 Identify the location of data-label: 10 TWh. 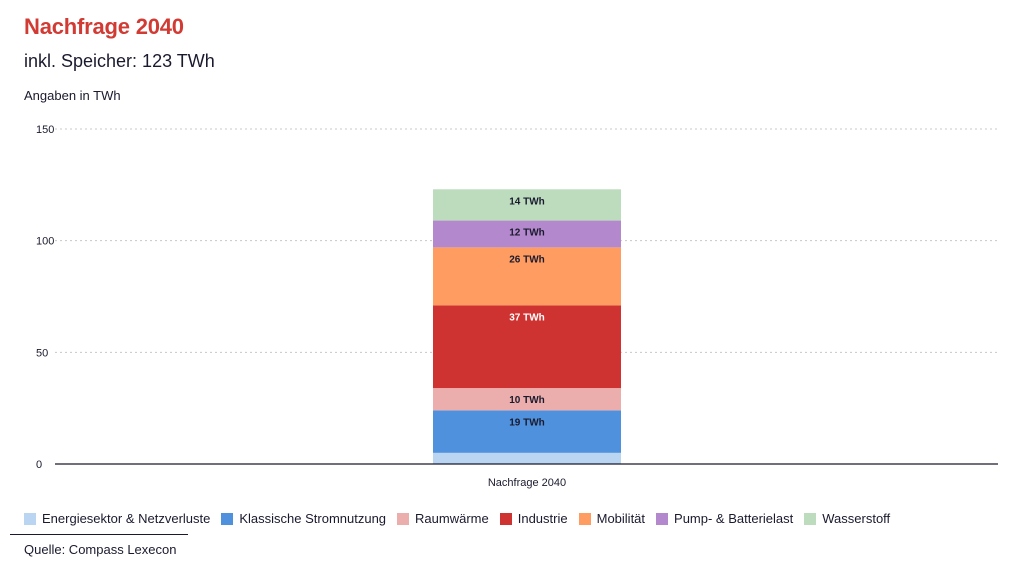
(527, 400).